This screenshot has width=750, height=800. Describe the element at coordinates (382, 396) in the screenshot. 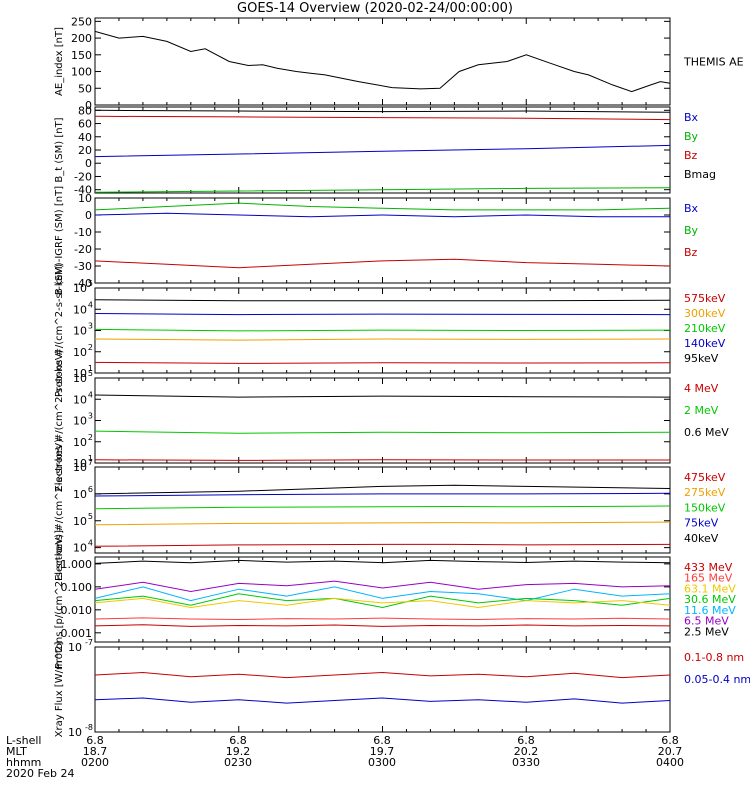

I see `series-line-0-6-mev` at that location.